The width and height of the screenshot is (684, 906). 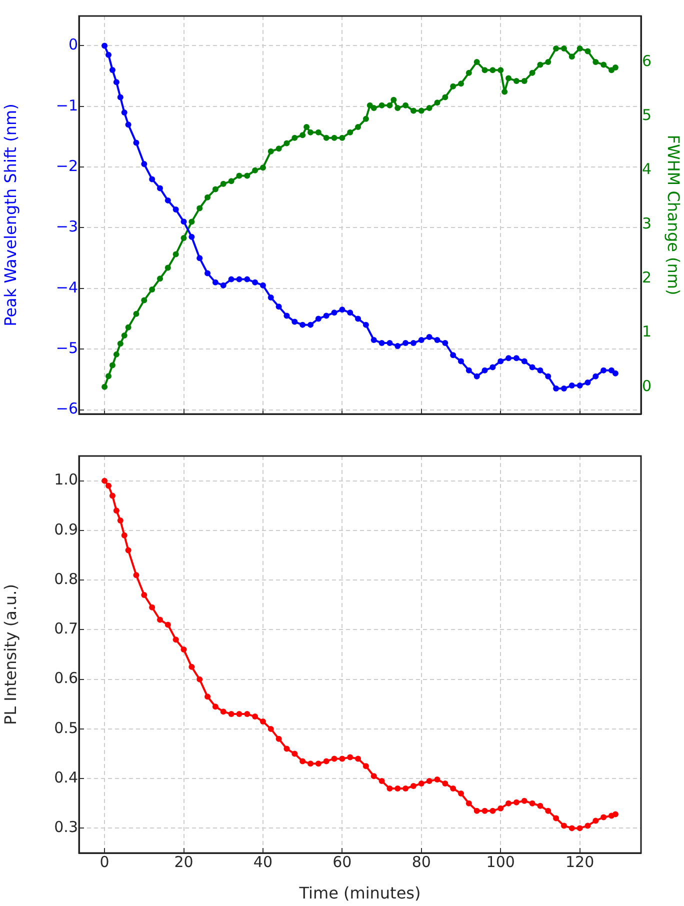 I want to click on y2-tick-label: 0, so click(x=647, y=385).